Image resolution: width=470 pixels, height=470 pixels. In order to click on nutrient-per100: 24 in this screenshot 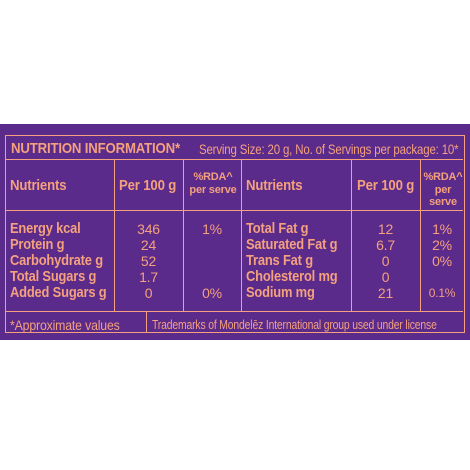, I will do `click(148, 245)`.